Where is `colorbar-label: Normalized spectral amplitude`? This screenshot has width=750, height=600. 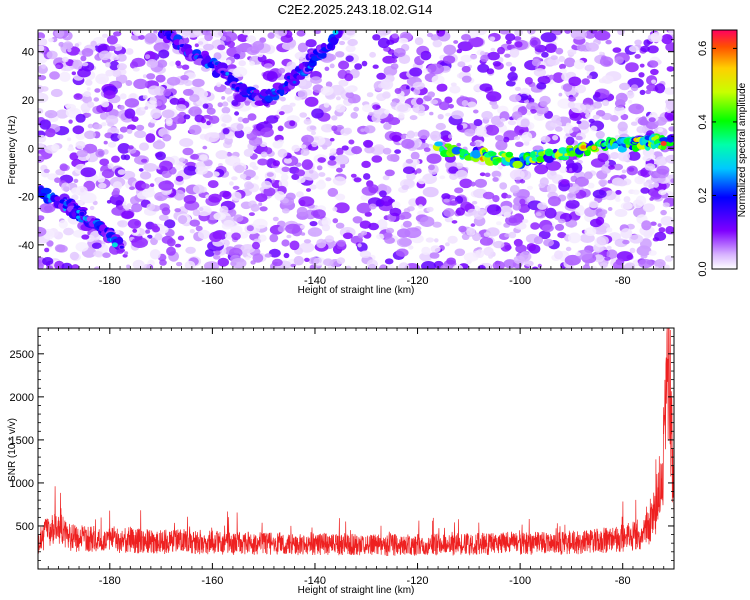
colorbar-label: Normalized spectral amplitude is located at coordinates (742, 149).